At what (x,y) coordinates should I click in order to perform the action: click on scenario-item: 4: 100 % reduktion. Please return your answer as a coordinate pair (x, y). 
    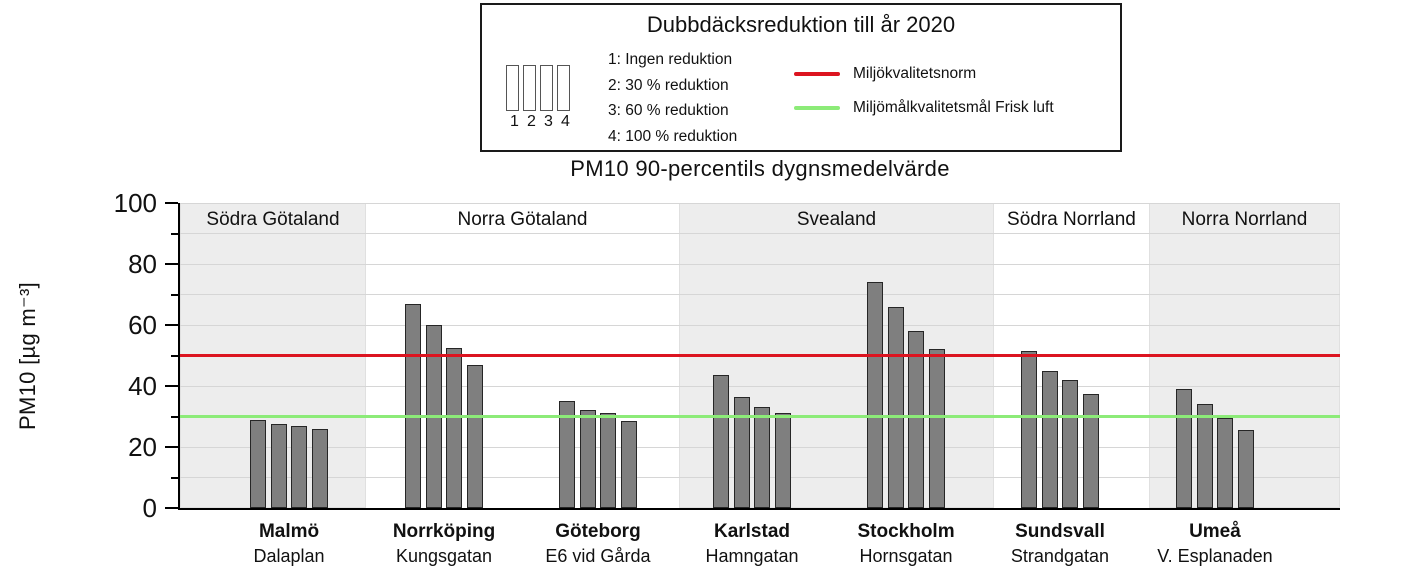
    Looking at the image, I should click on (673, 136).